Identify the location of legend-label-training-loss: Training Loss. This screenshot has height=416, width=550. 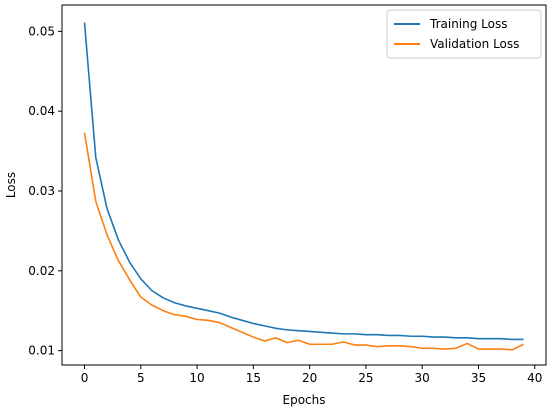
(468, 24).